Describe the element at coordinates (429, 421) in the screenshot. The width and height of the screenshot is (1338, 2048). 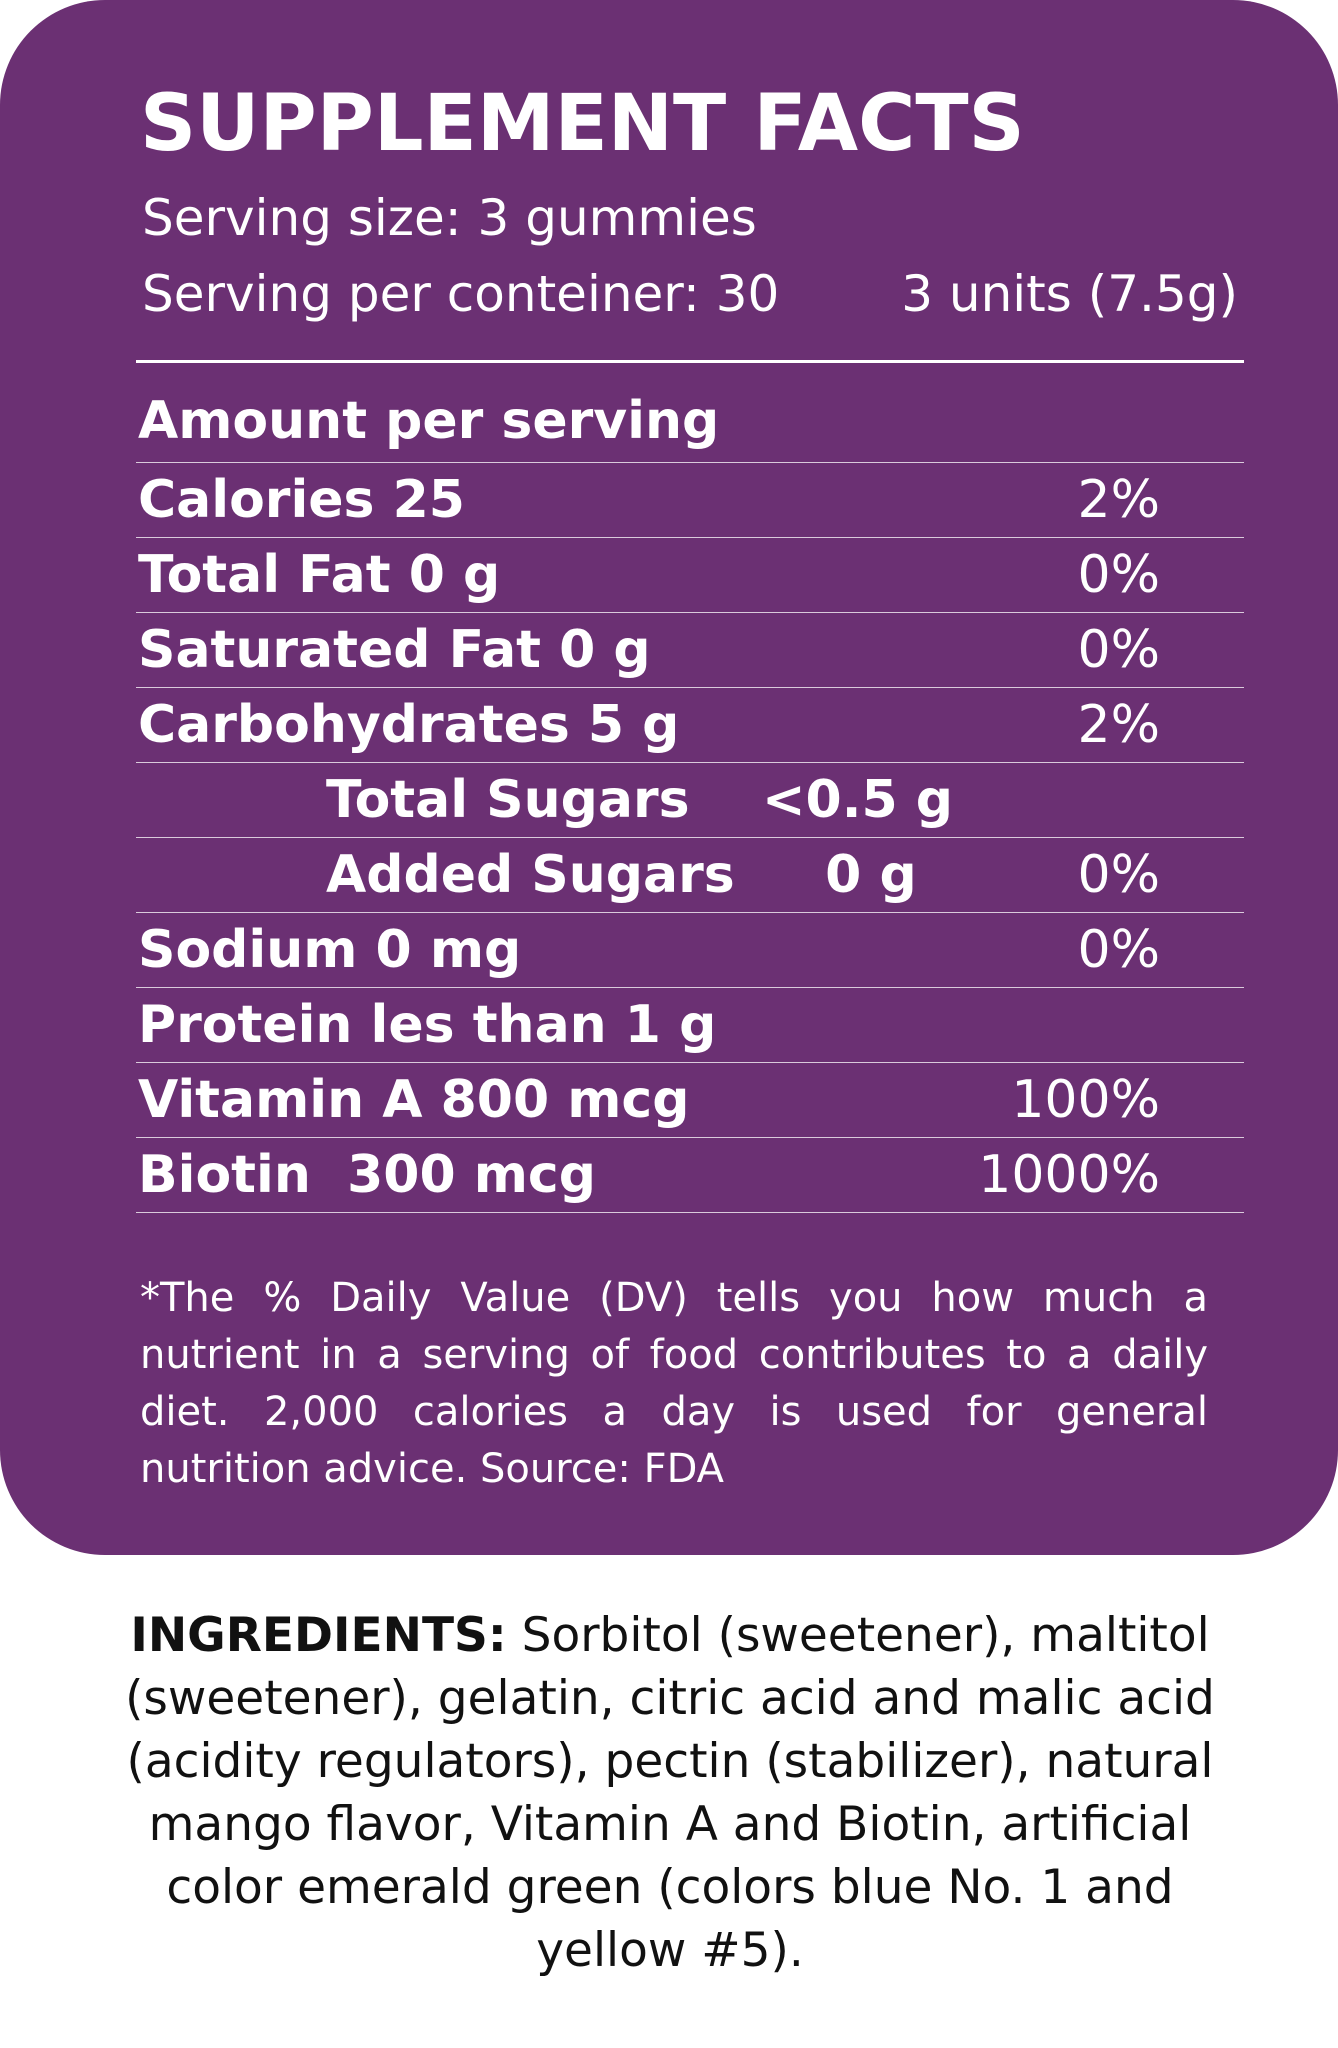
I see `amount-per-serving-heading: Amount per serving` at that location.